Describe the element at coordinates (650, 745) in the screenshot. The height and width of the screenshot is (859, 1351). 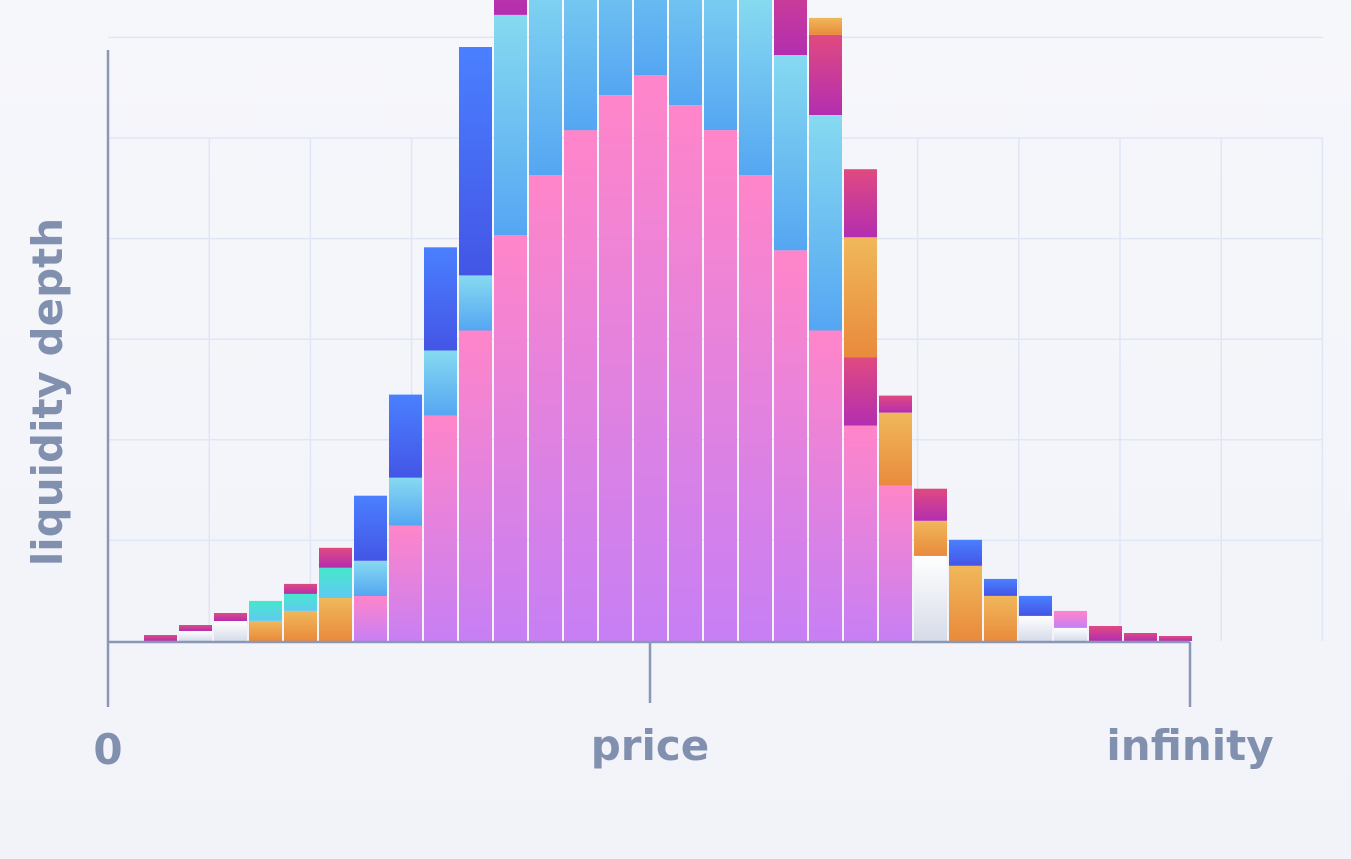
I see `x-tick-label-price: price` at that location.